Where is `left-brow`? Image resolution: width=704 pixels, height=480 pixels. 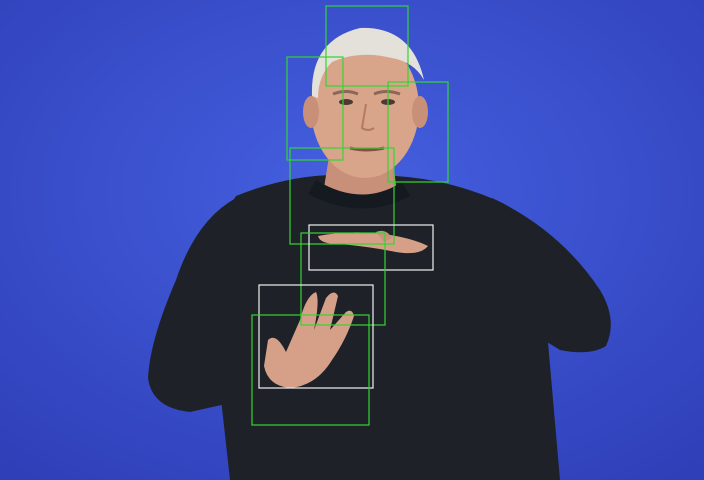 left-brow is located at coordinates (345, 93).